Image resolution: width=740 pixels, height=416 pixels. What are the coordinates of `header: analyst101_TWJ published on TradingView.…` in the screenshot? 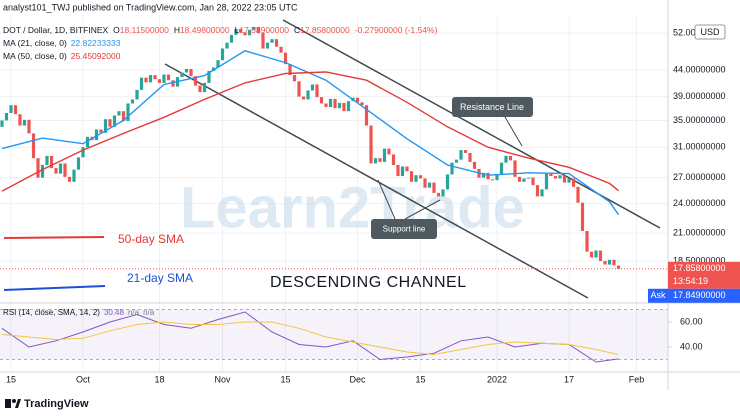 It's located at (150, 7).